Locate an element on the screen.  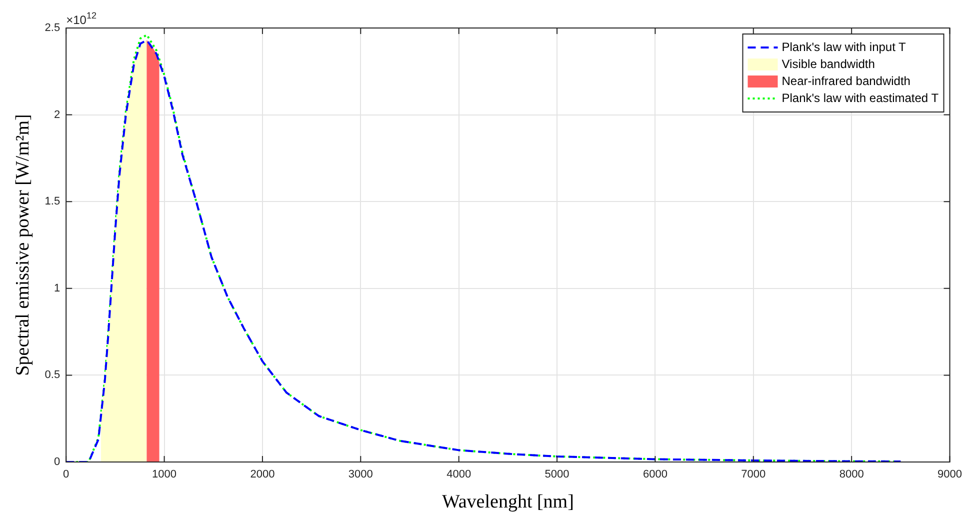
x-tick-label: 3000 is located at coordinates (360, 474).